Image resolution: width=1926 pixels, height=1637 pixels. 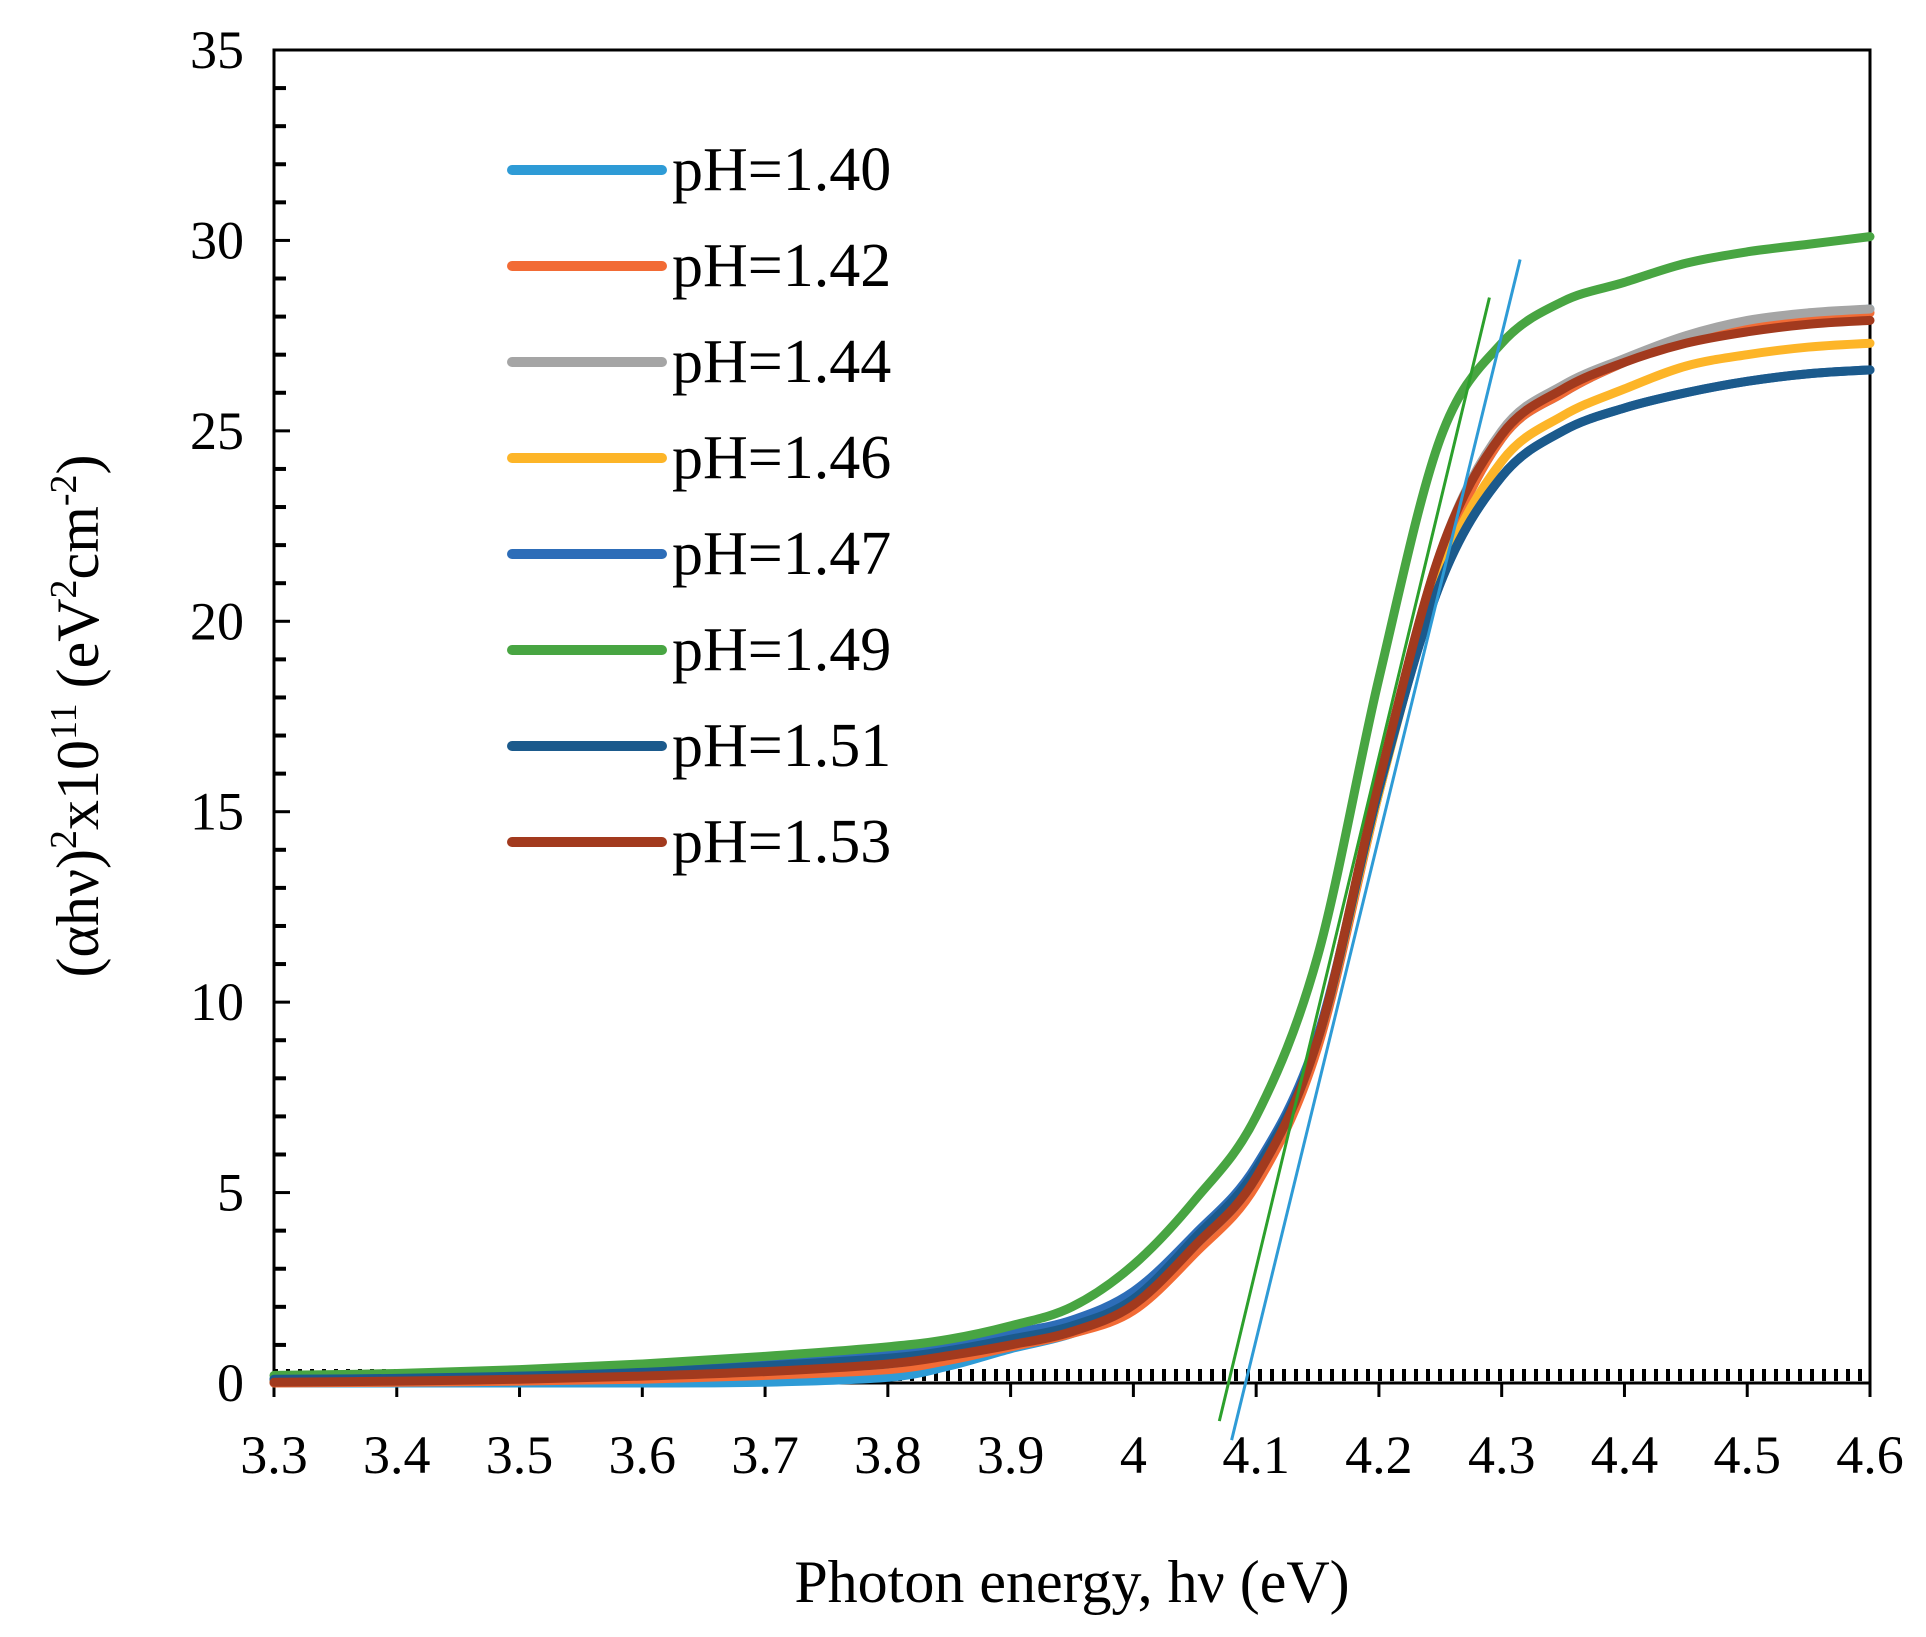 I want to click on y-axis-title-exp1: 2, so click(x=64, y=839).